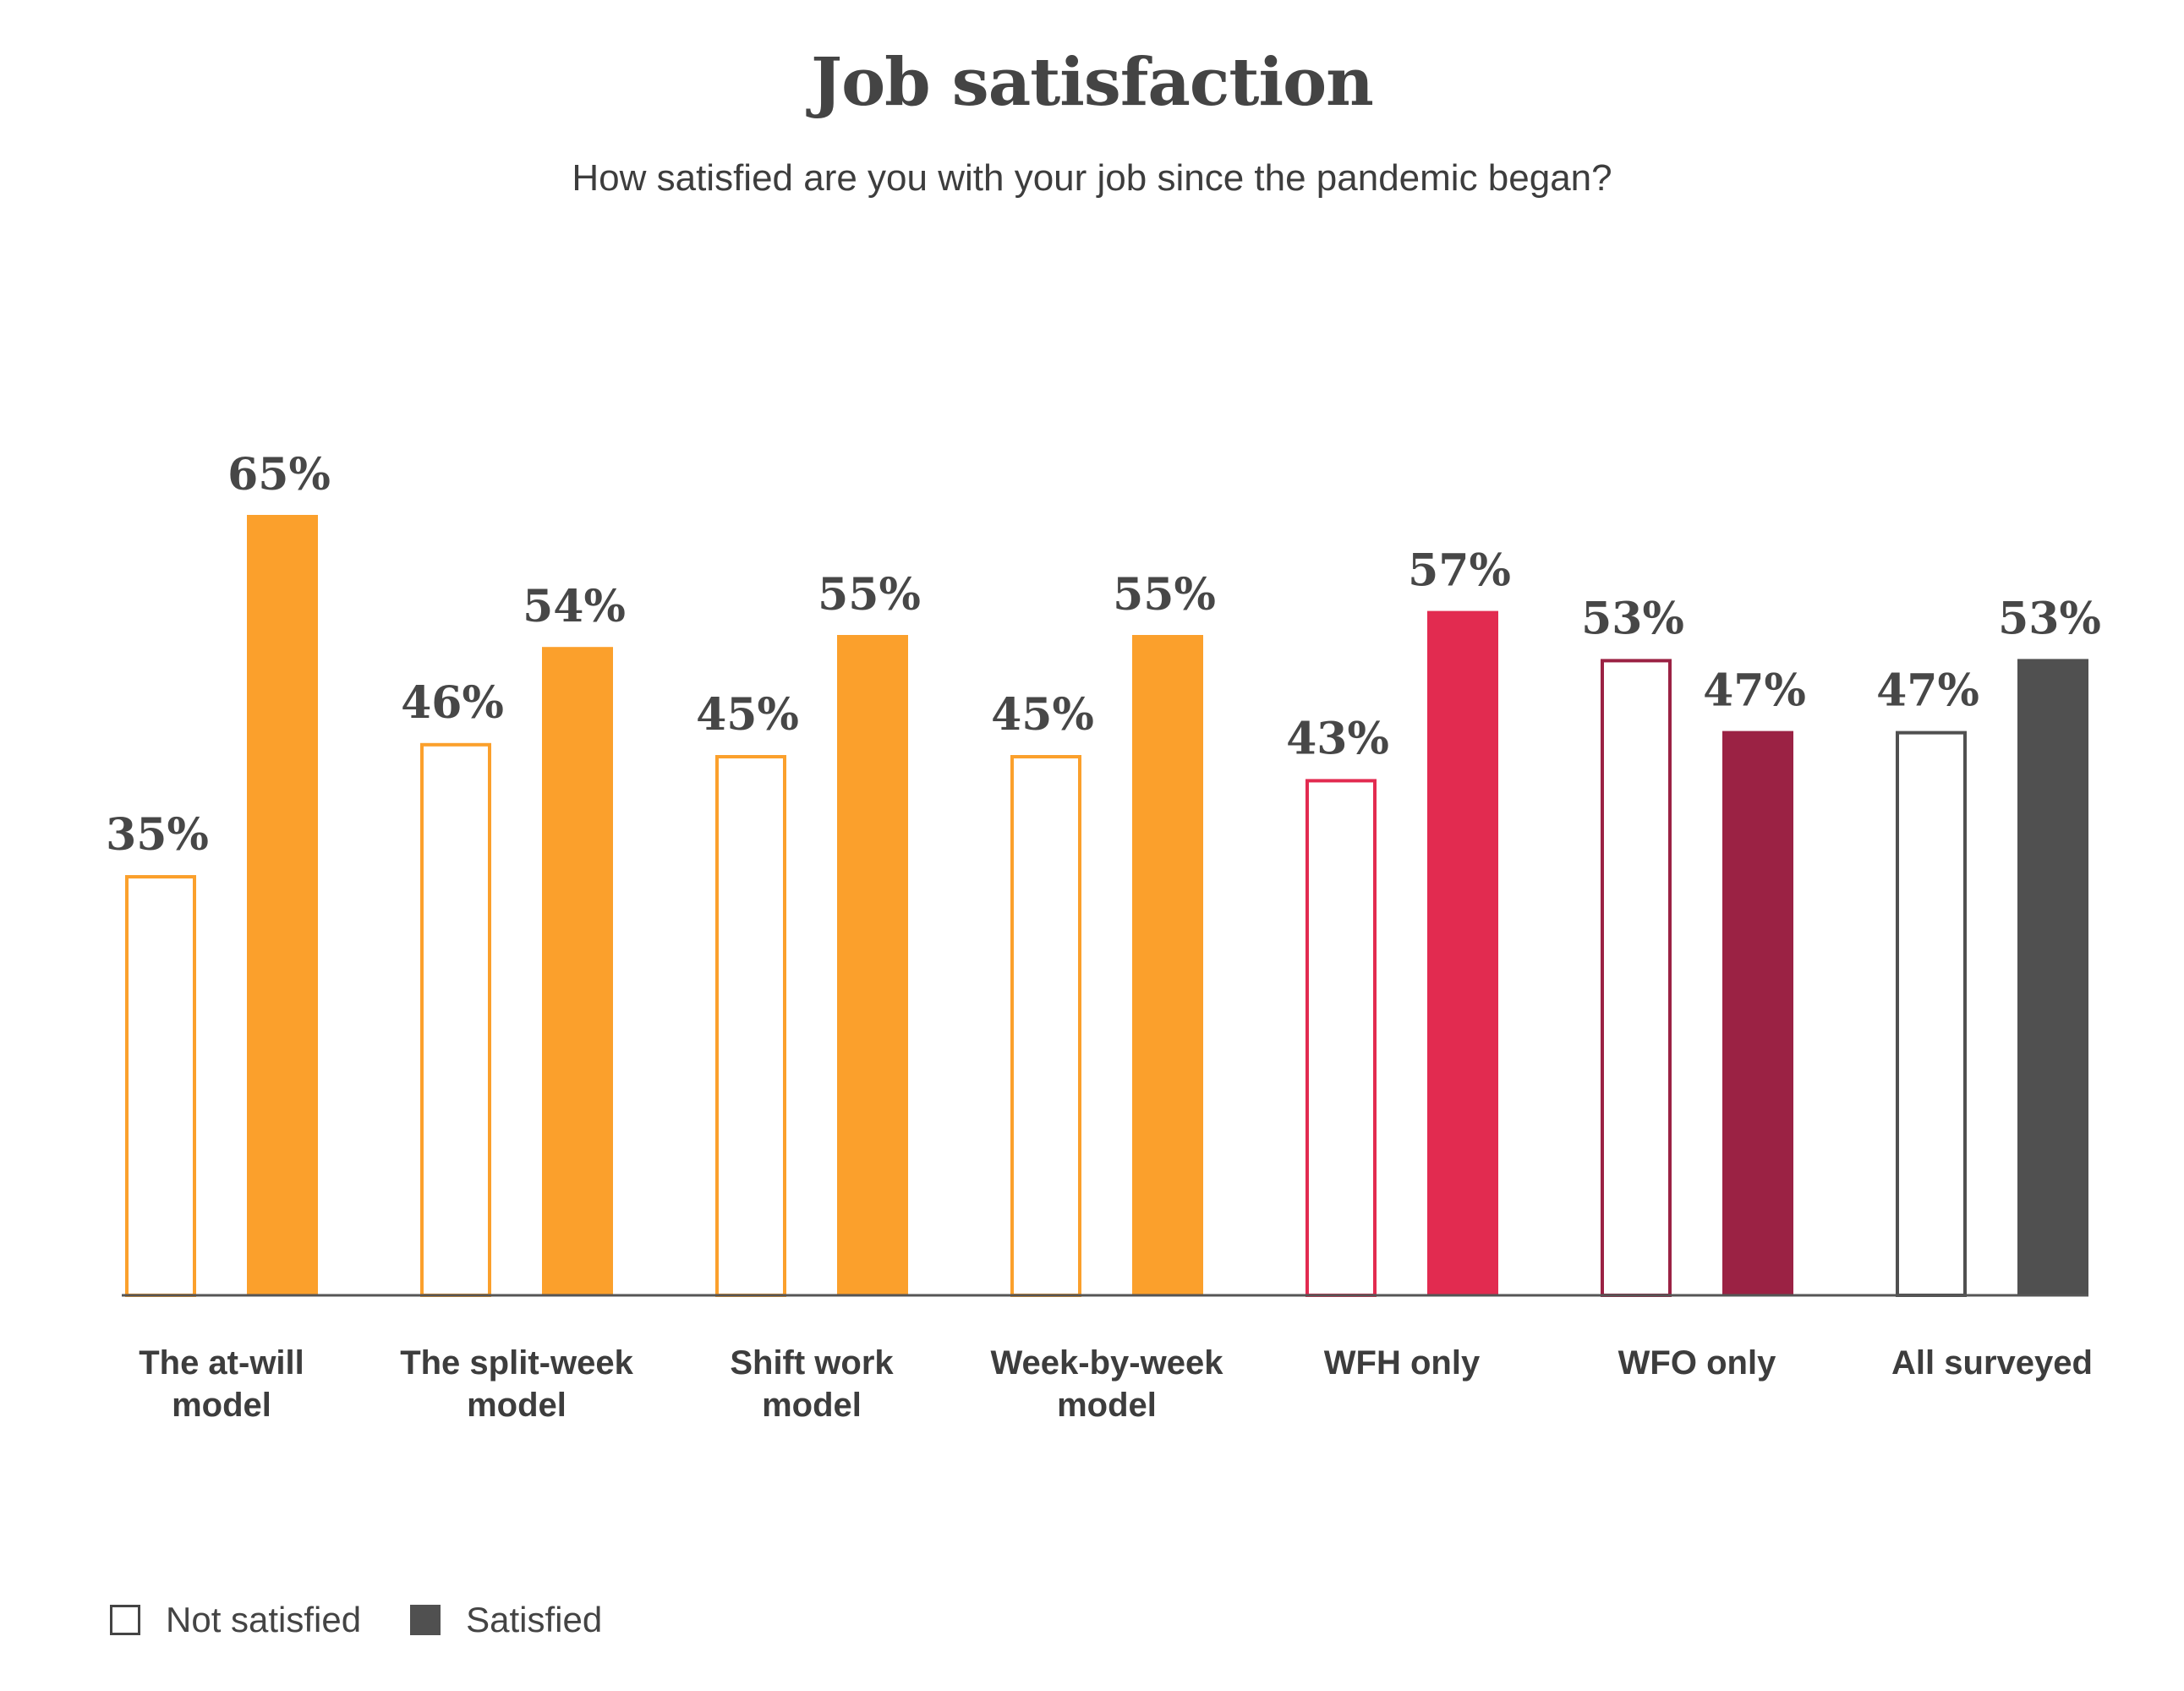 This screenshot has width=2184, height=1691. Describe the element at coordinates (575, 606) in the screenshot. I see `data-label: 54%` at that location.